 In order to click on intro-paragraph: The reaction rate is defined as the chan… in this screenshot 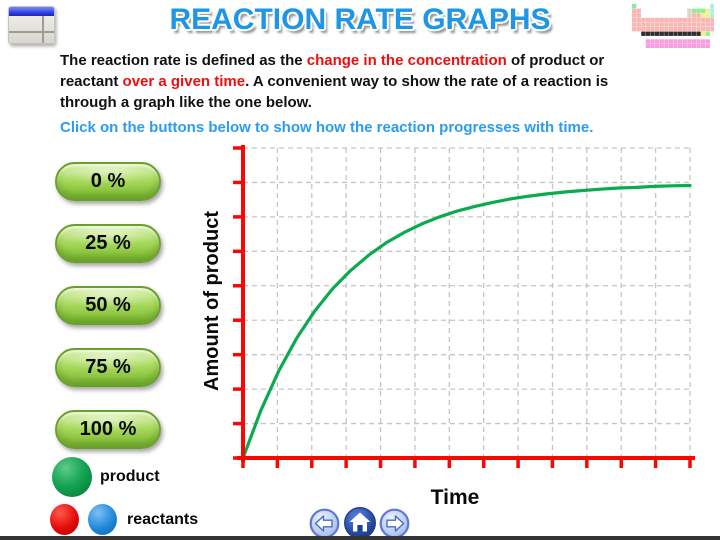, I will do `click(334, 81)`.